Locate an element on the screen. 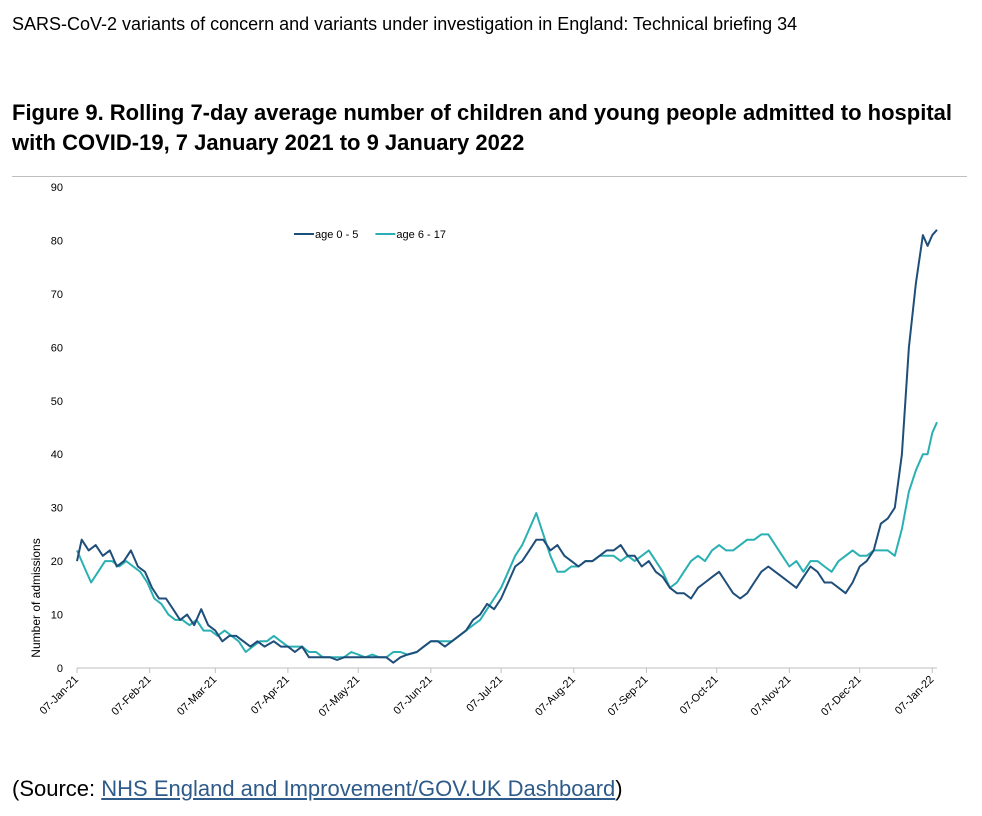 The width and height of the screenshot is (982, 816). legend-label: age 6 - 17 is located at coordinates (421, 235).